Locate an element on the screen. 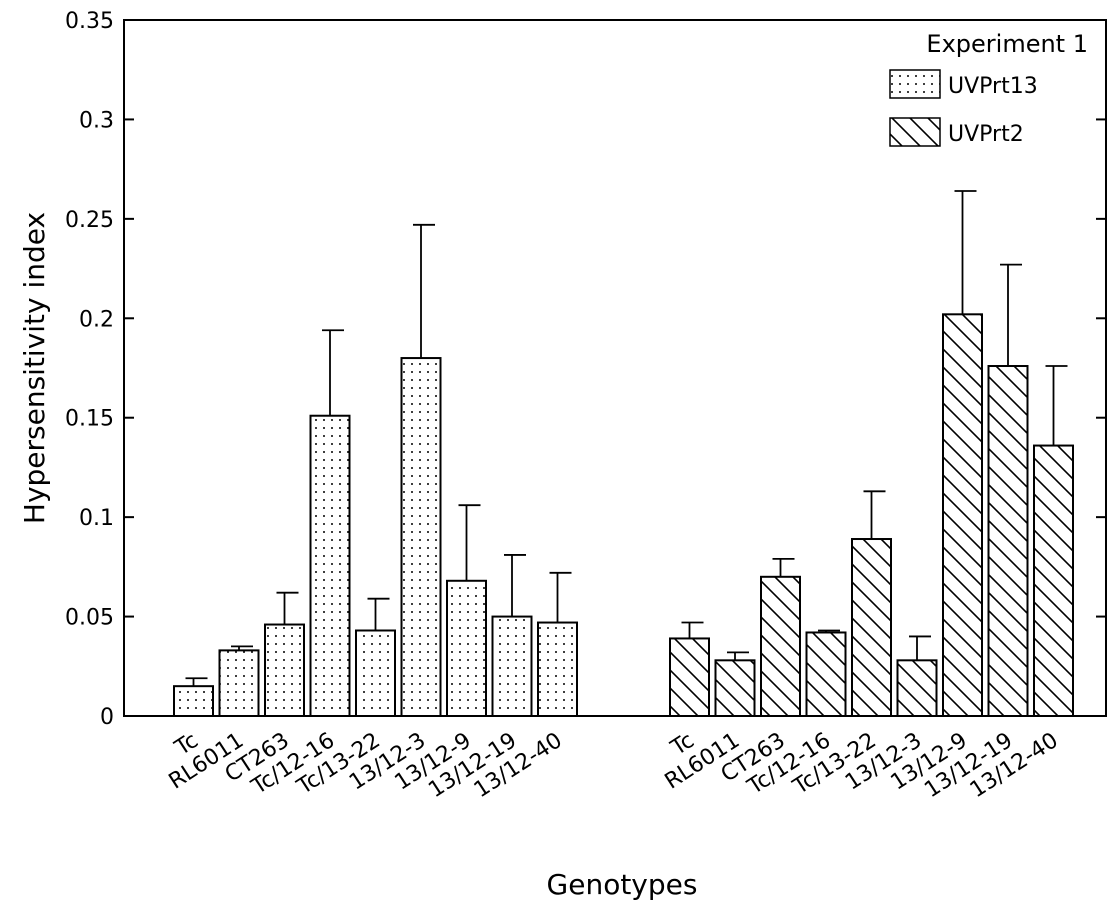 This screenshot has height=909, width=1114. y-tick-label: 0.3 is located at coordinates (96, 120).